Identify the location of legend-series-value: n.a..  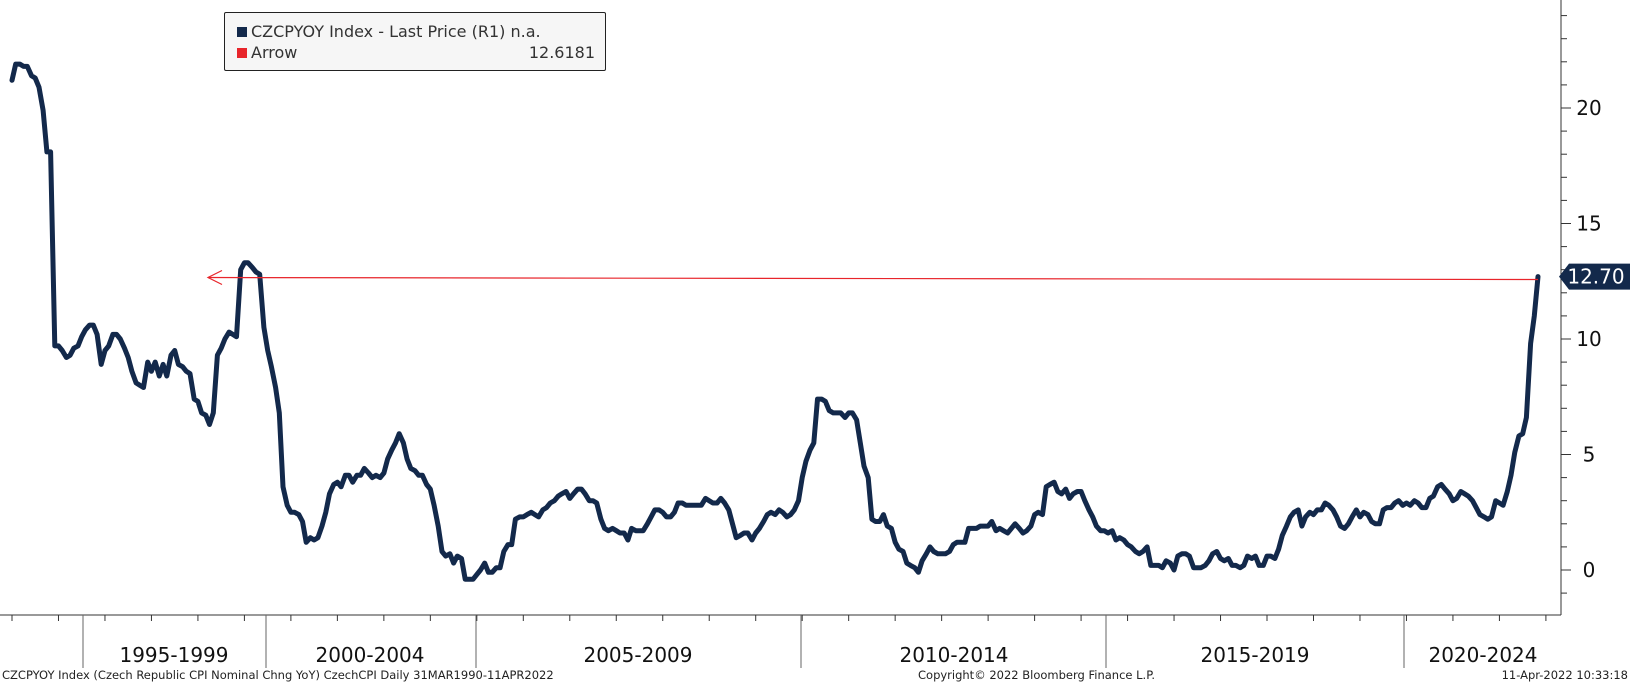
(525, 31).